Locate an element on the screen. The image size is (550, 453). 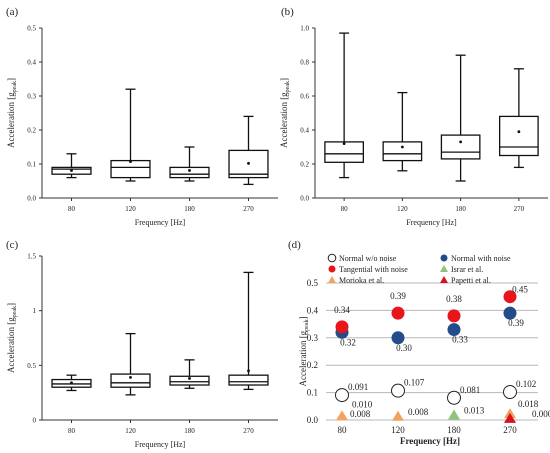
legend-label: Normal w/o noise is located at coordinates (368, 258).